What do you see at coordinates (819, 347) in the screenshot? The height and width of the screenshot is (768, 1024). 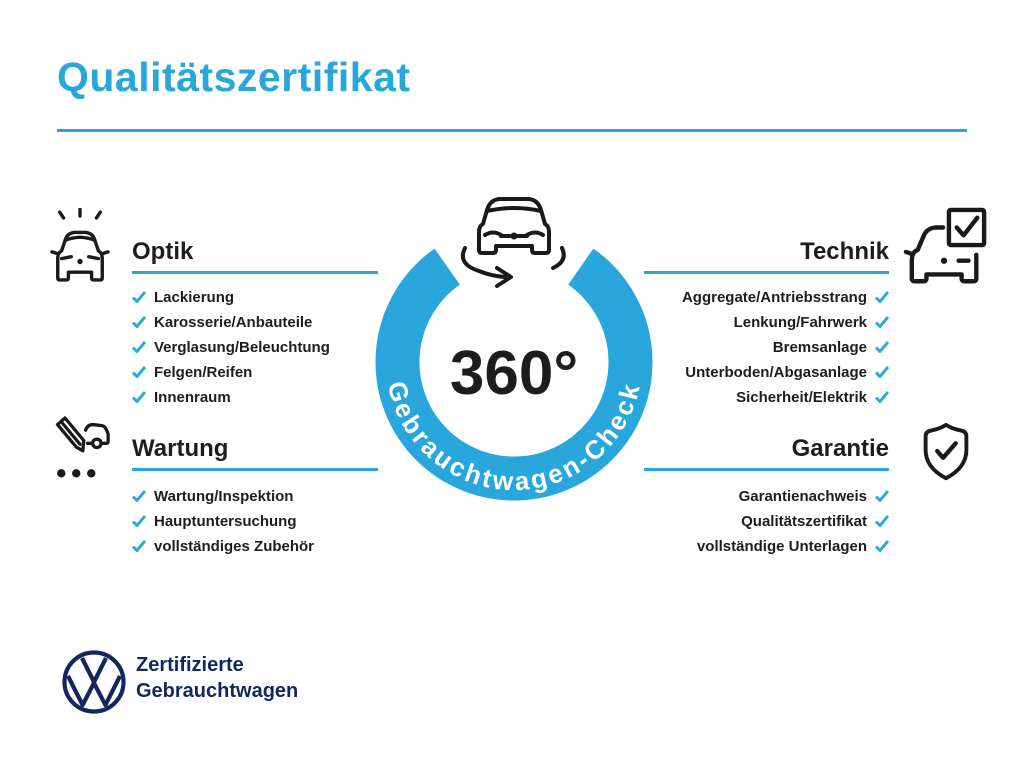 I see `checklist-item-label: Bremsanlage` at bounding box center [819, 347].